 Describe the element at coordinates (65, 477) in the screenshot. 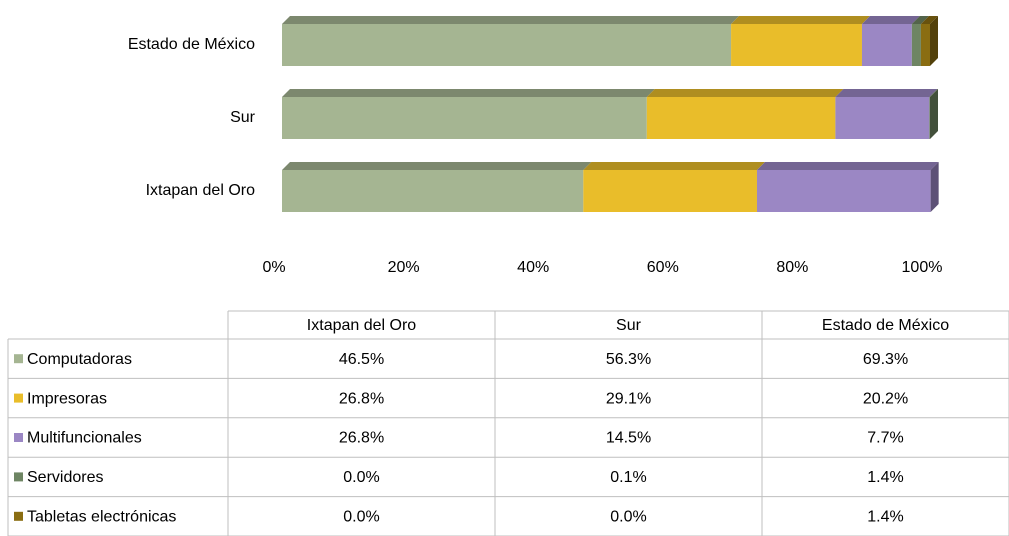

I see `legend-label: Servidores` at that location.